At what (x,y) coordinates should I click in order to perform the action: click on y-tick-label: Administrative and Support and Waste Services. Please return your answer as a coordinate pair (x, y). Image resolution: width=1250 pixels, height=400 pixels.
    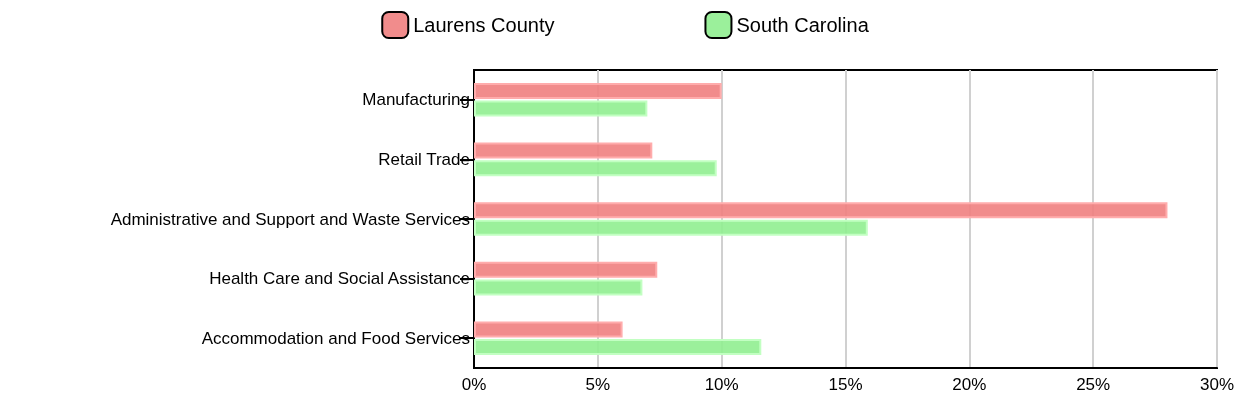
    Looking at the image, I should click on (290, 219).